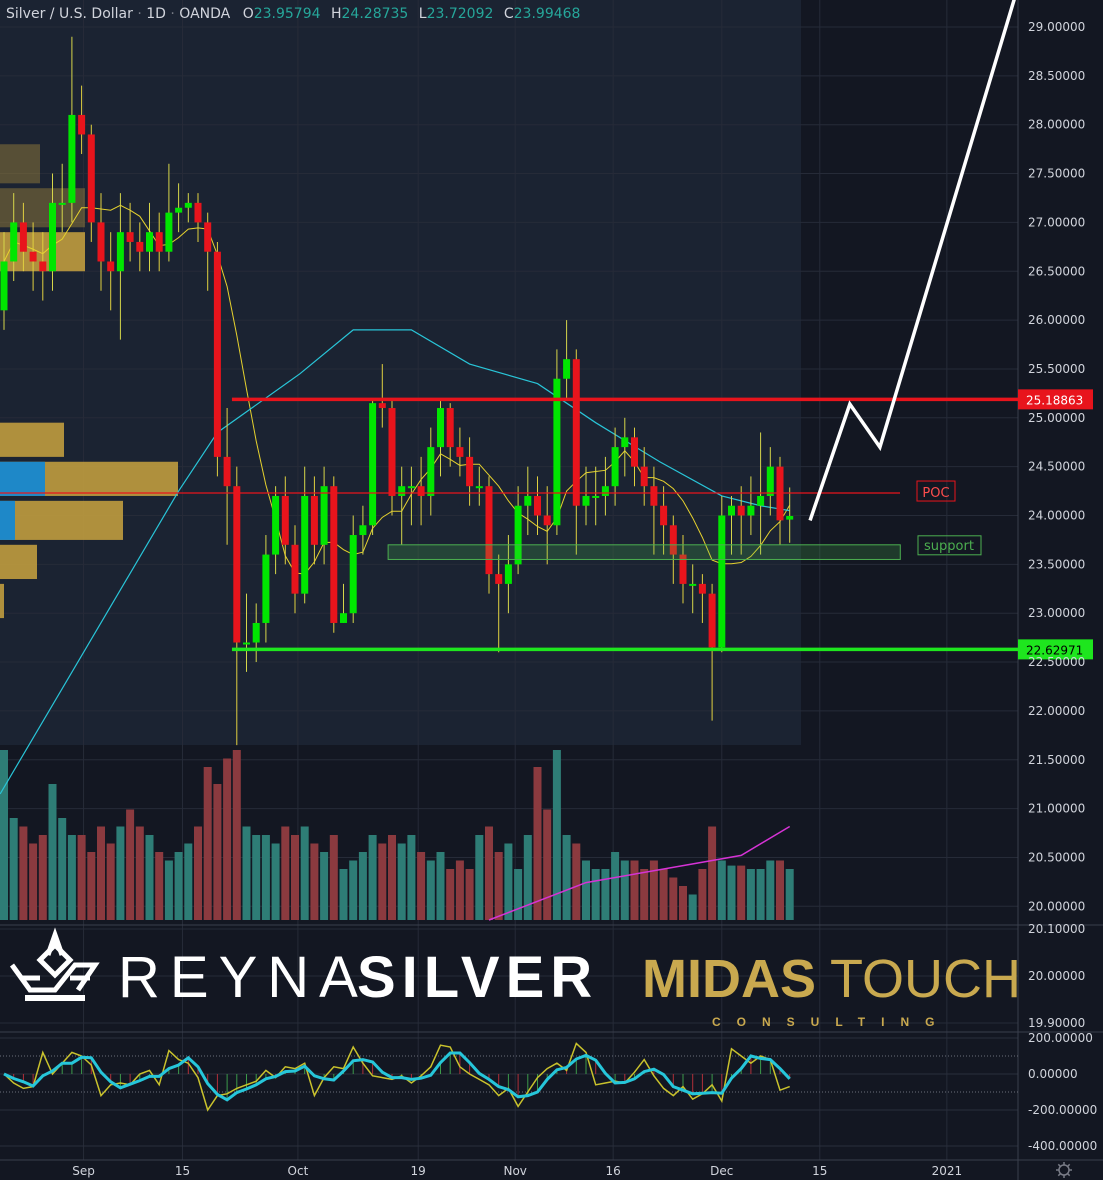 This screenshot has height=1180, width=1103. Describe the element at coordinates (1056, 976) in the screenshot. I see `logo-pane-tick-label: 20.00000` at that location.